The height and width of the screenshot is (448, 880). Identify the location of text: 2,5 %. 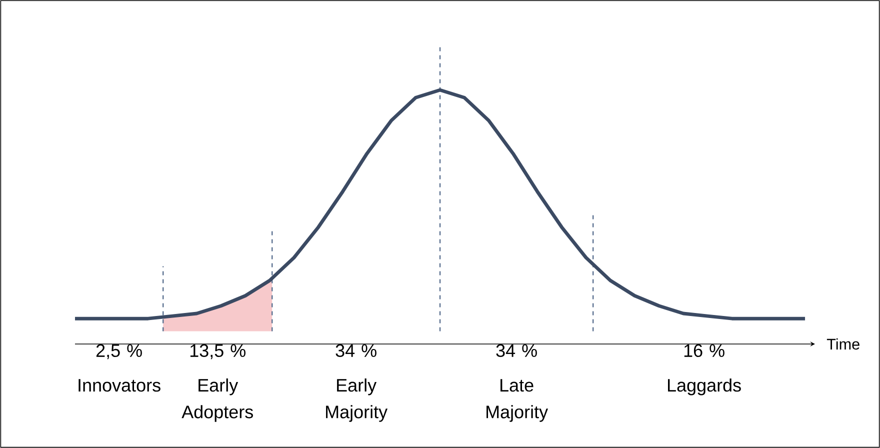
(119, 352).